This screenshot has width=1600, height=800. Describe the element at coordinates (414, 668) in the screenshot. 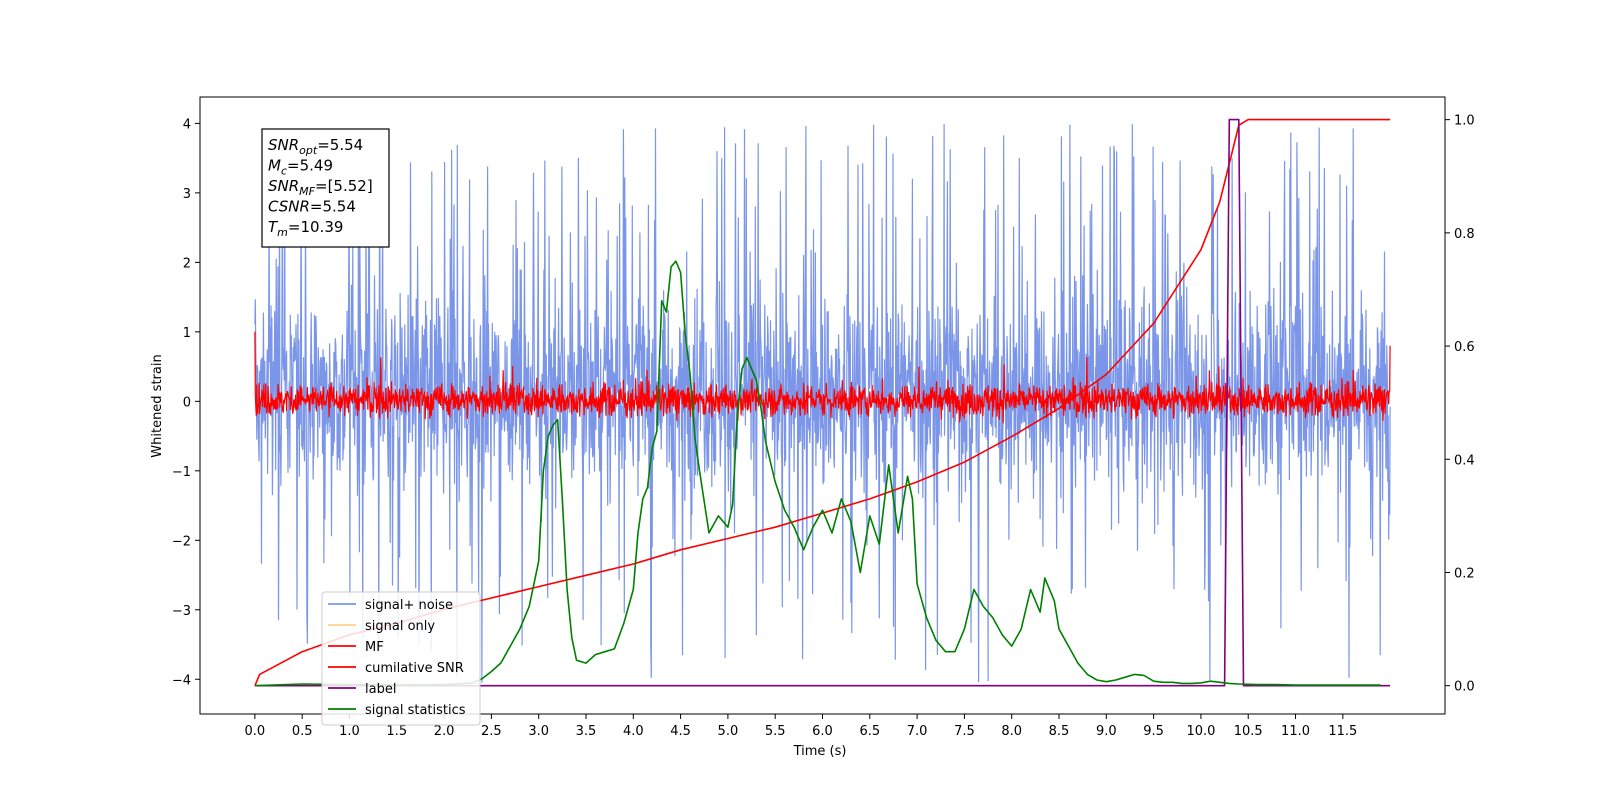

I see `legend-label: cumilative SNR` at that location.